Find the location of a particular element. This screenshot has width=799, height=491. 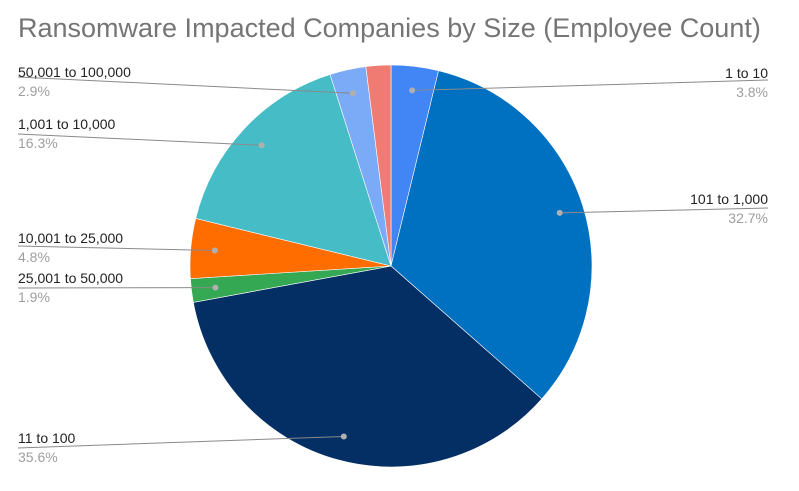

slice-label-group: 11 to 100 35.6% is located at coordinates (182, 447).